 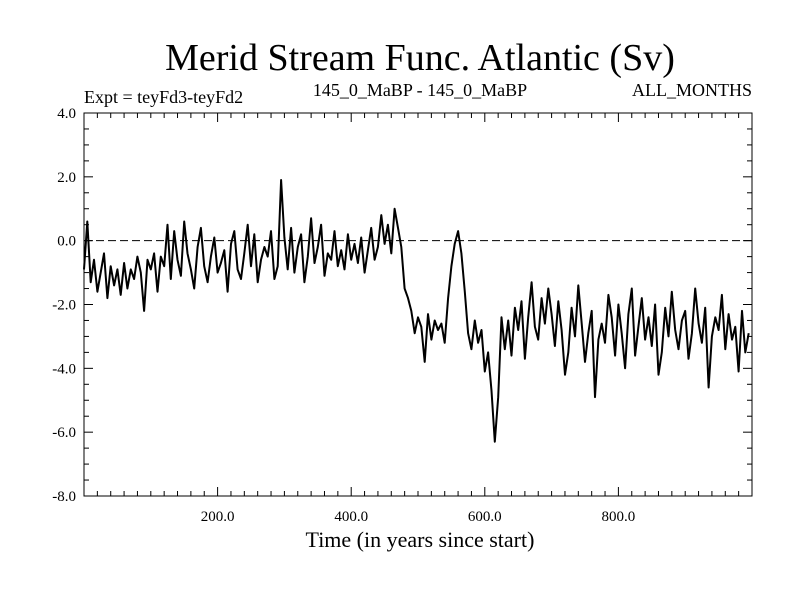 What do you see at coordinates (420, 90) in the screenshot?
I see `subtitle-center: 145_0_MaBP - 145_0_MaBP` at bounding box center [420, 90].